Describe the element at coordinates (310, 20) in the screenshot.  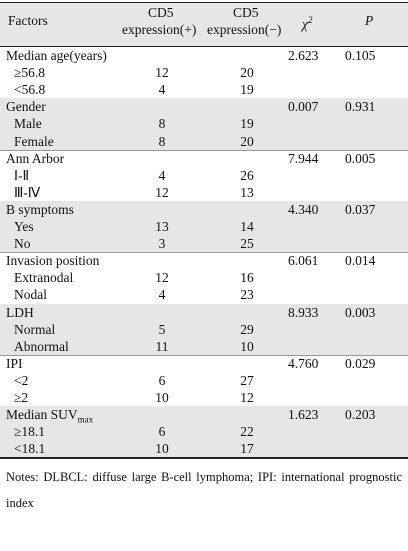
I see `header-chi-sup: 2` at that location.